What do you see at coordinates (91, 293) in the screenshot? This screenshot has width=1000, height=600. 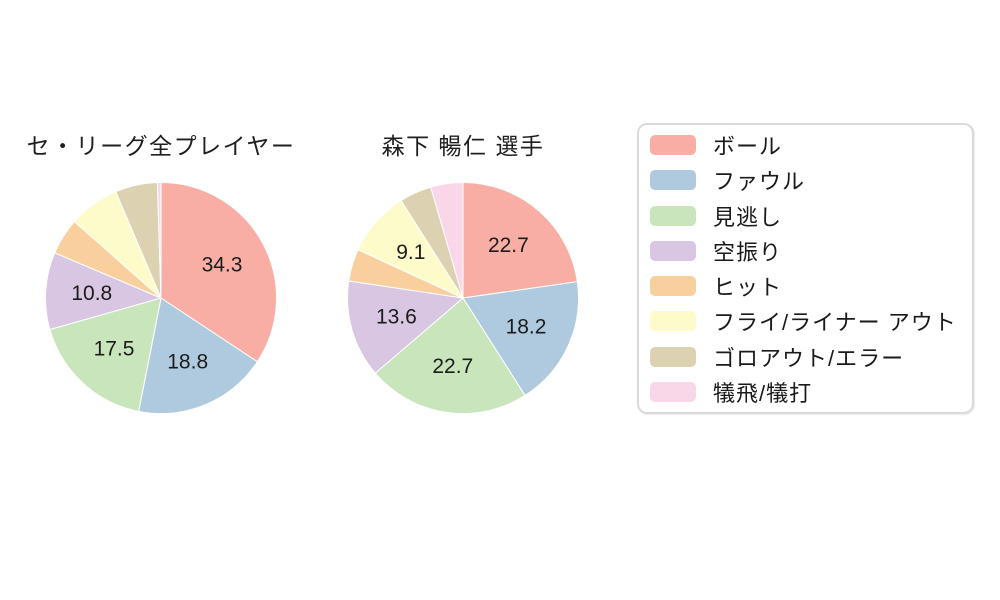 I see `pie0-slice-3-value-label: 10.8` at bounding box center [91, 293].